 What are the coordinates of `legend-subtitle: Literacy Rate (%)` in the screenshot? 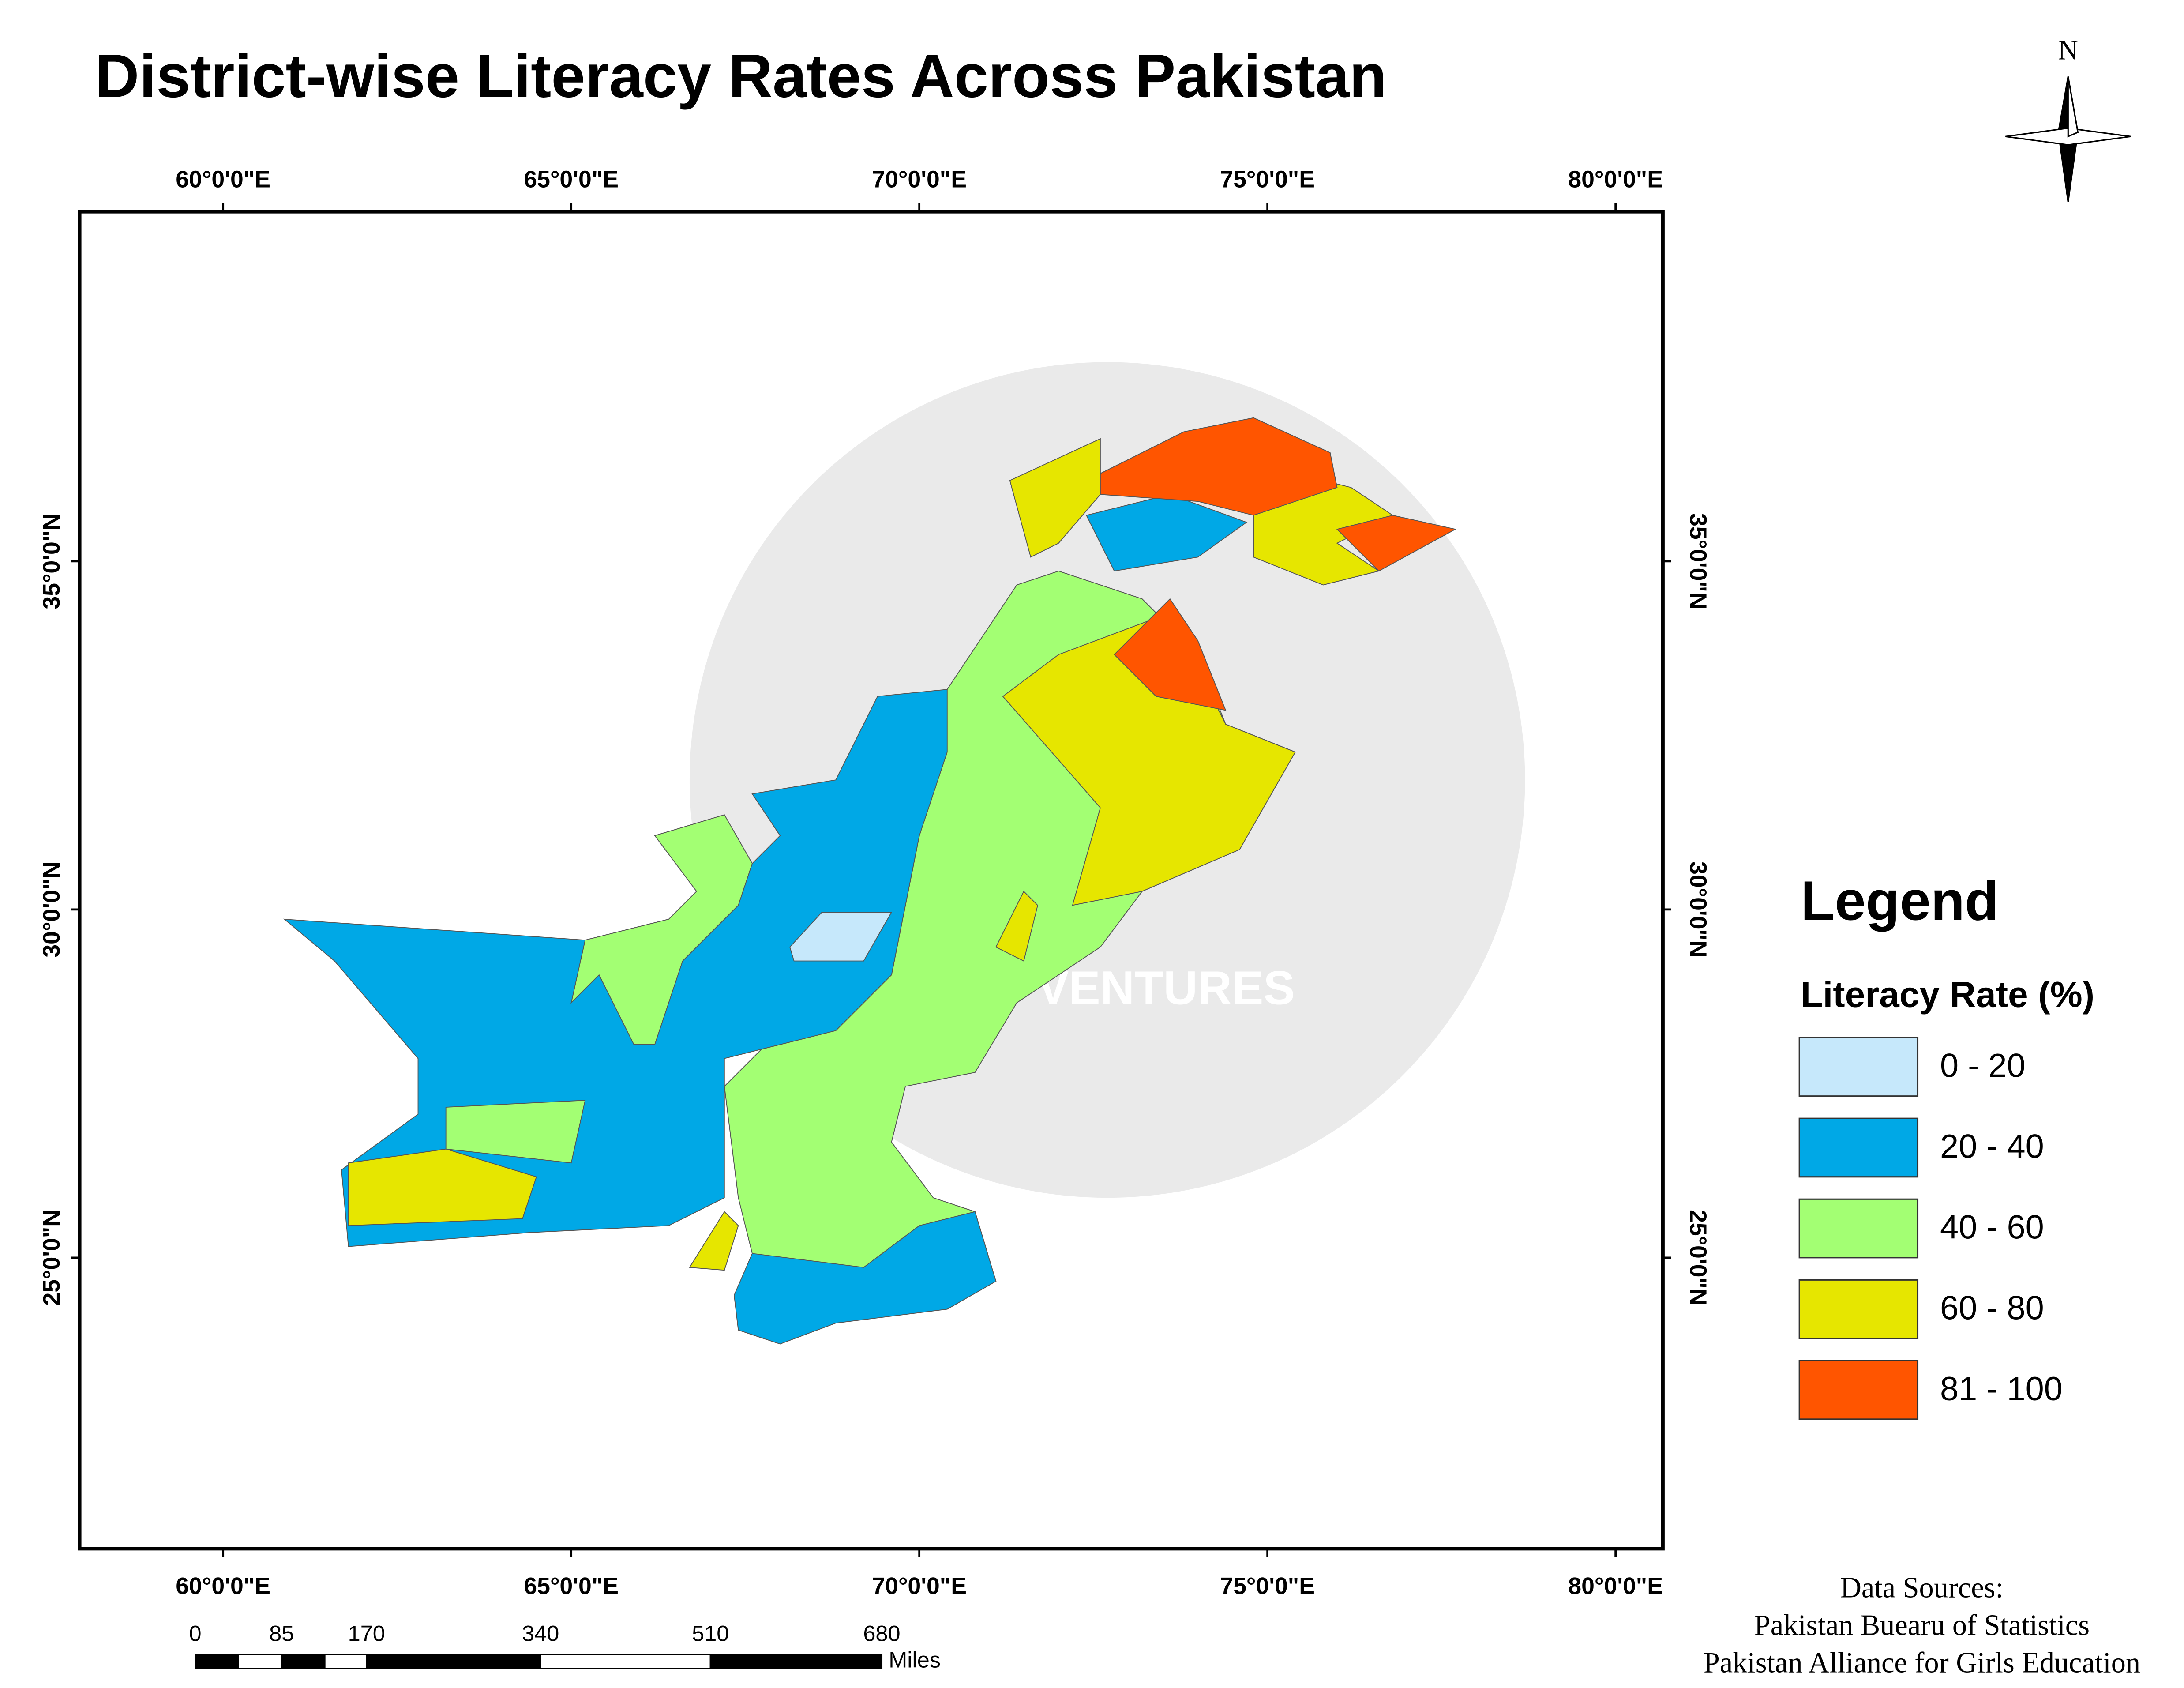 It's located at (1948, 994).